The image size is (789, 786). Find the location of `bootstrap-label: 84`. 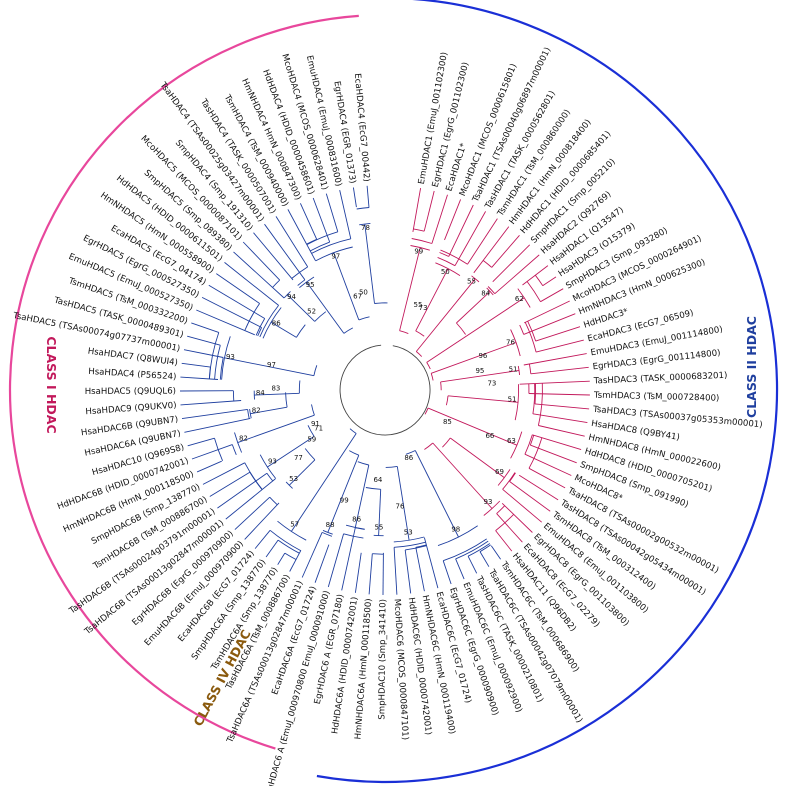

bootstrap-label: 84 is located at coordinates (485, 294).